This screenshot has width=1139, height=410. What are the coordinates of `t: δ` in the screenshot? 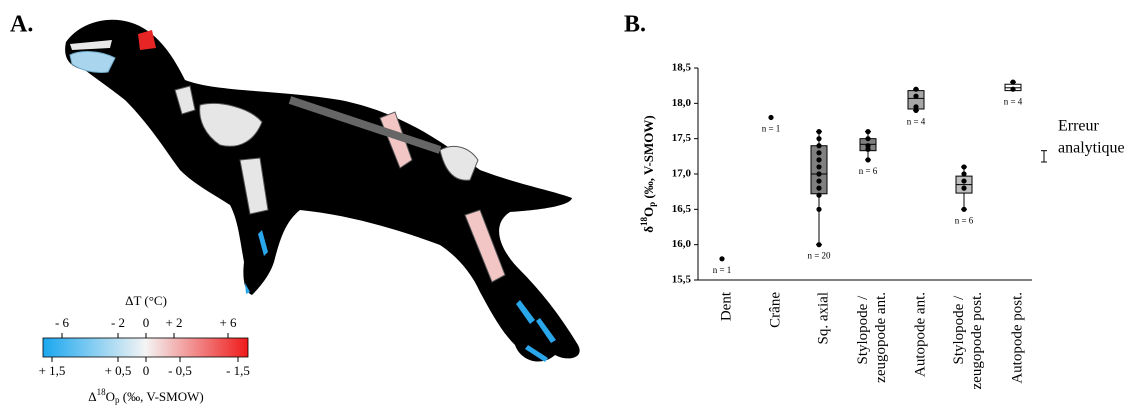 It's located at (648, 229).